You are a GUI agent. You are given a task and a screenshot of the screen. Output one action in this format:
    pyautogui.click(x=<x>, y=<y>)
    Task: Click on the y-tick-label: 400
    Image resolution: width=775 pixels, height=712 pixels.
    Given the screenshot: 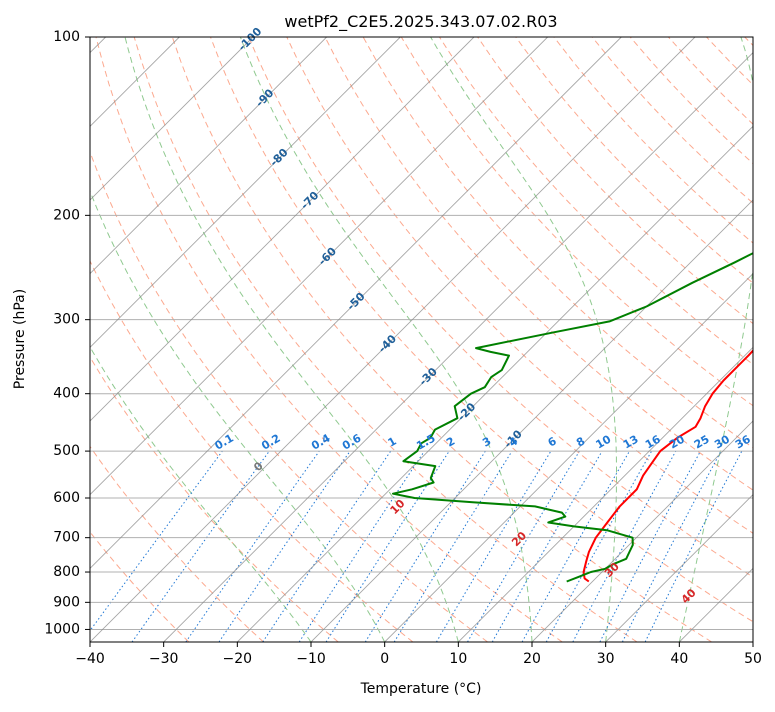 What is the action you would take?
    pyautogui.click(x=66, y=394)
    